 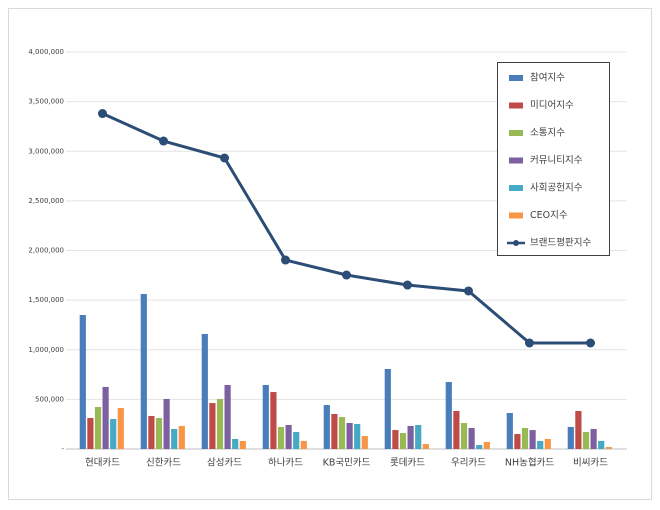 What do you see at coordinates (46, 300) in the screenshot?
I see `y-tick-label: 1,500,000` at bounding box center [46, 300].